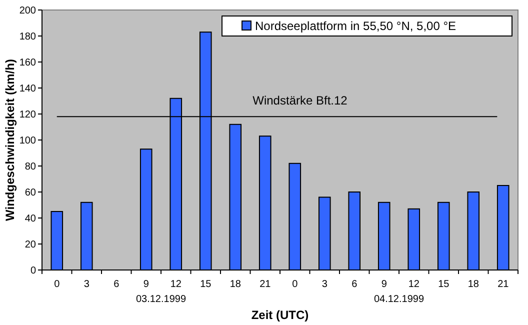 This screenshot has height=325, width=528. What do you see at coordinates (33, 271) in the screenshot?
I see `y-tick-label: 0` at bounding box center [33, 271].